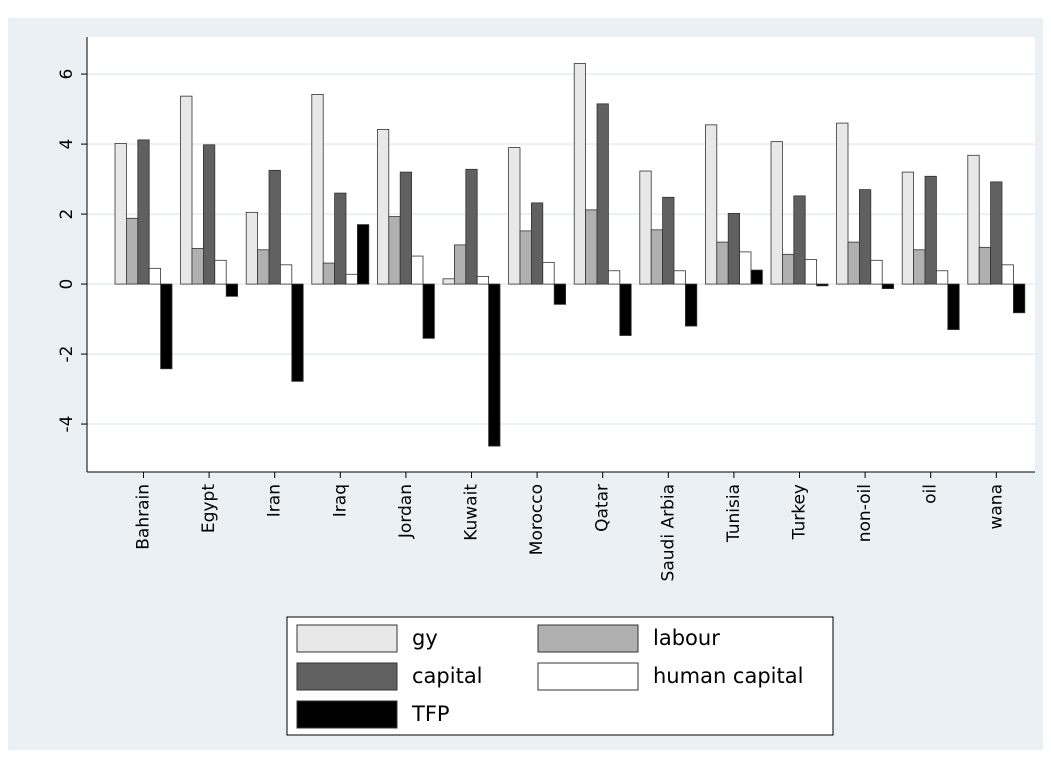 This screenshot has height=771, width=1051. Describe the element at coordinates (275, 500) in the screenshot. I see `x-tick-label: Iran` at that location.